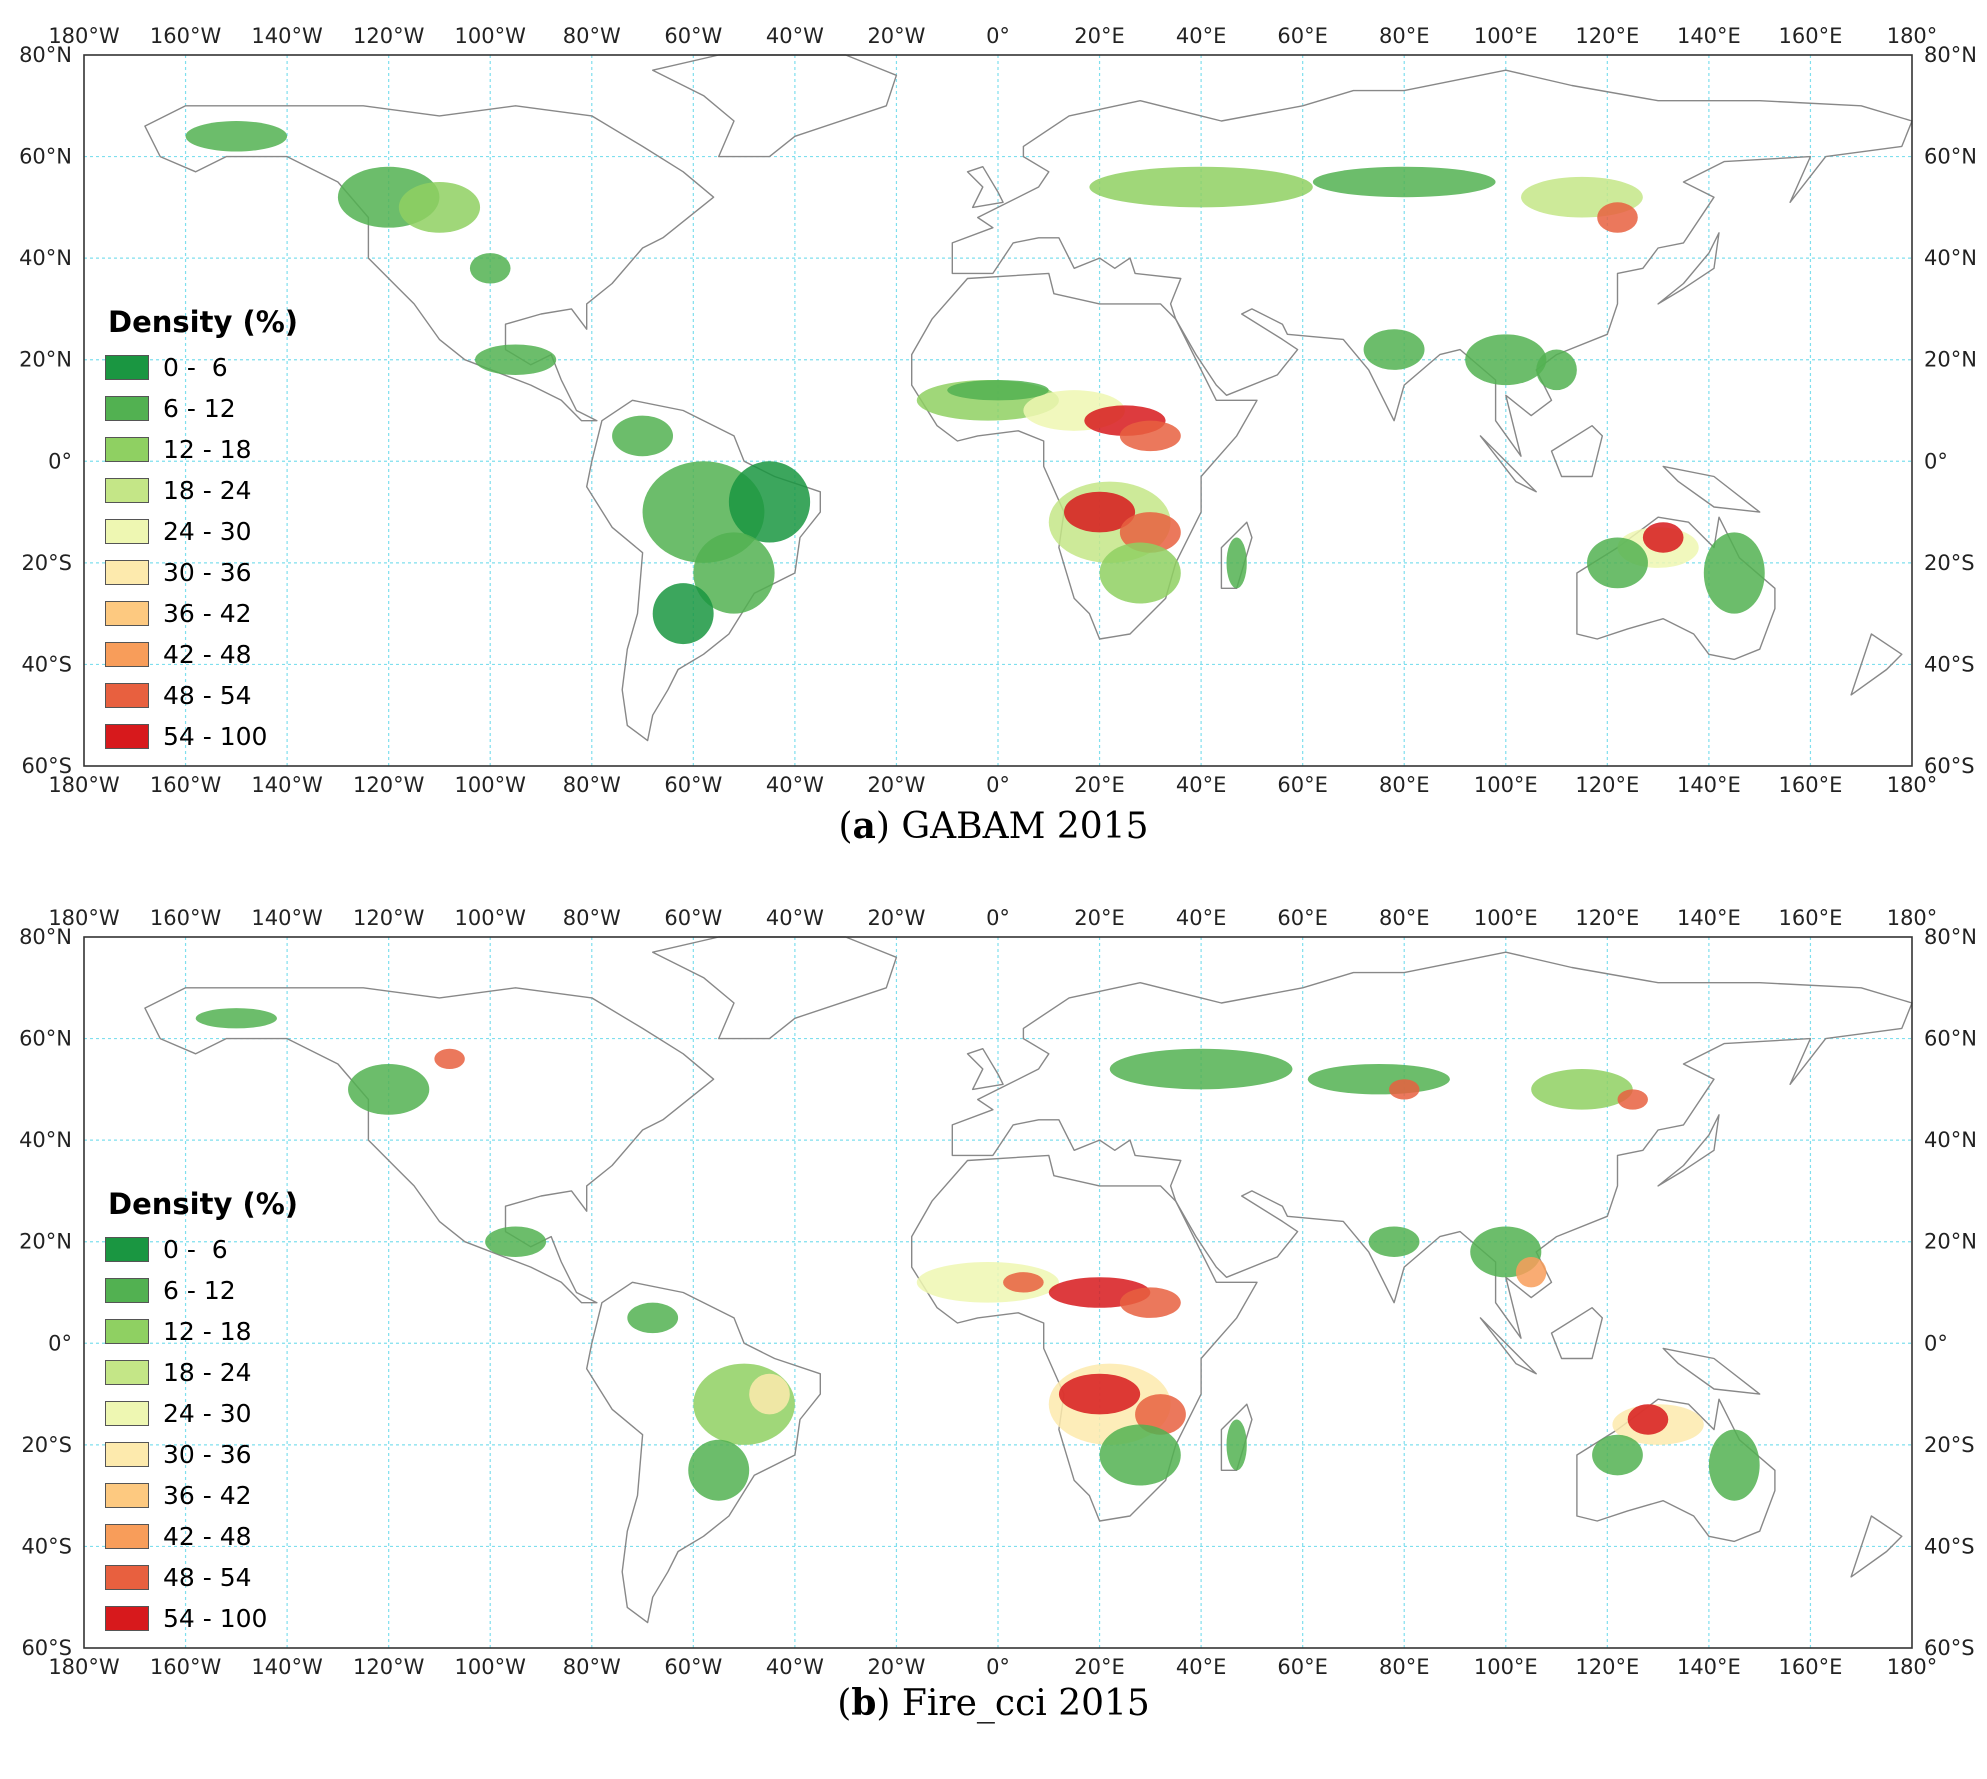  Describe the element at coordinates (1302, 36) in the screenshot. I see `lon-tick-label-top: 60°E` at that location.